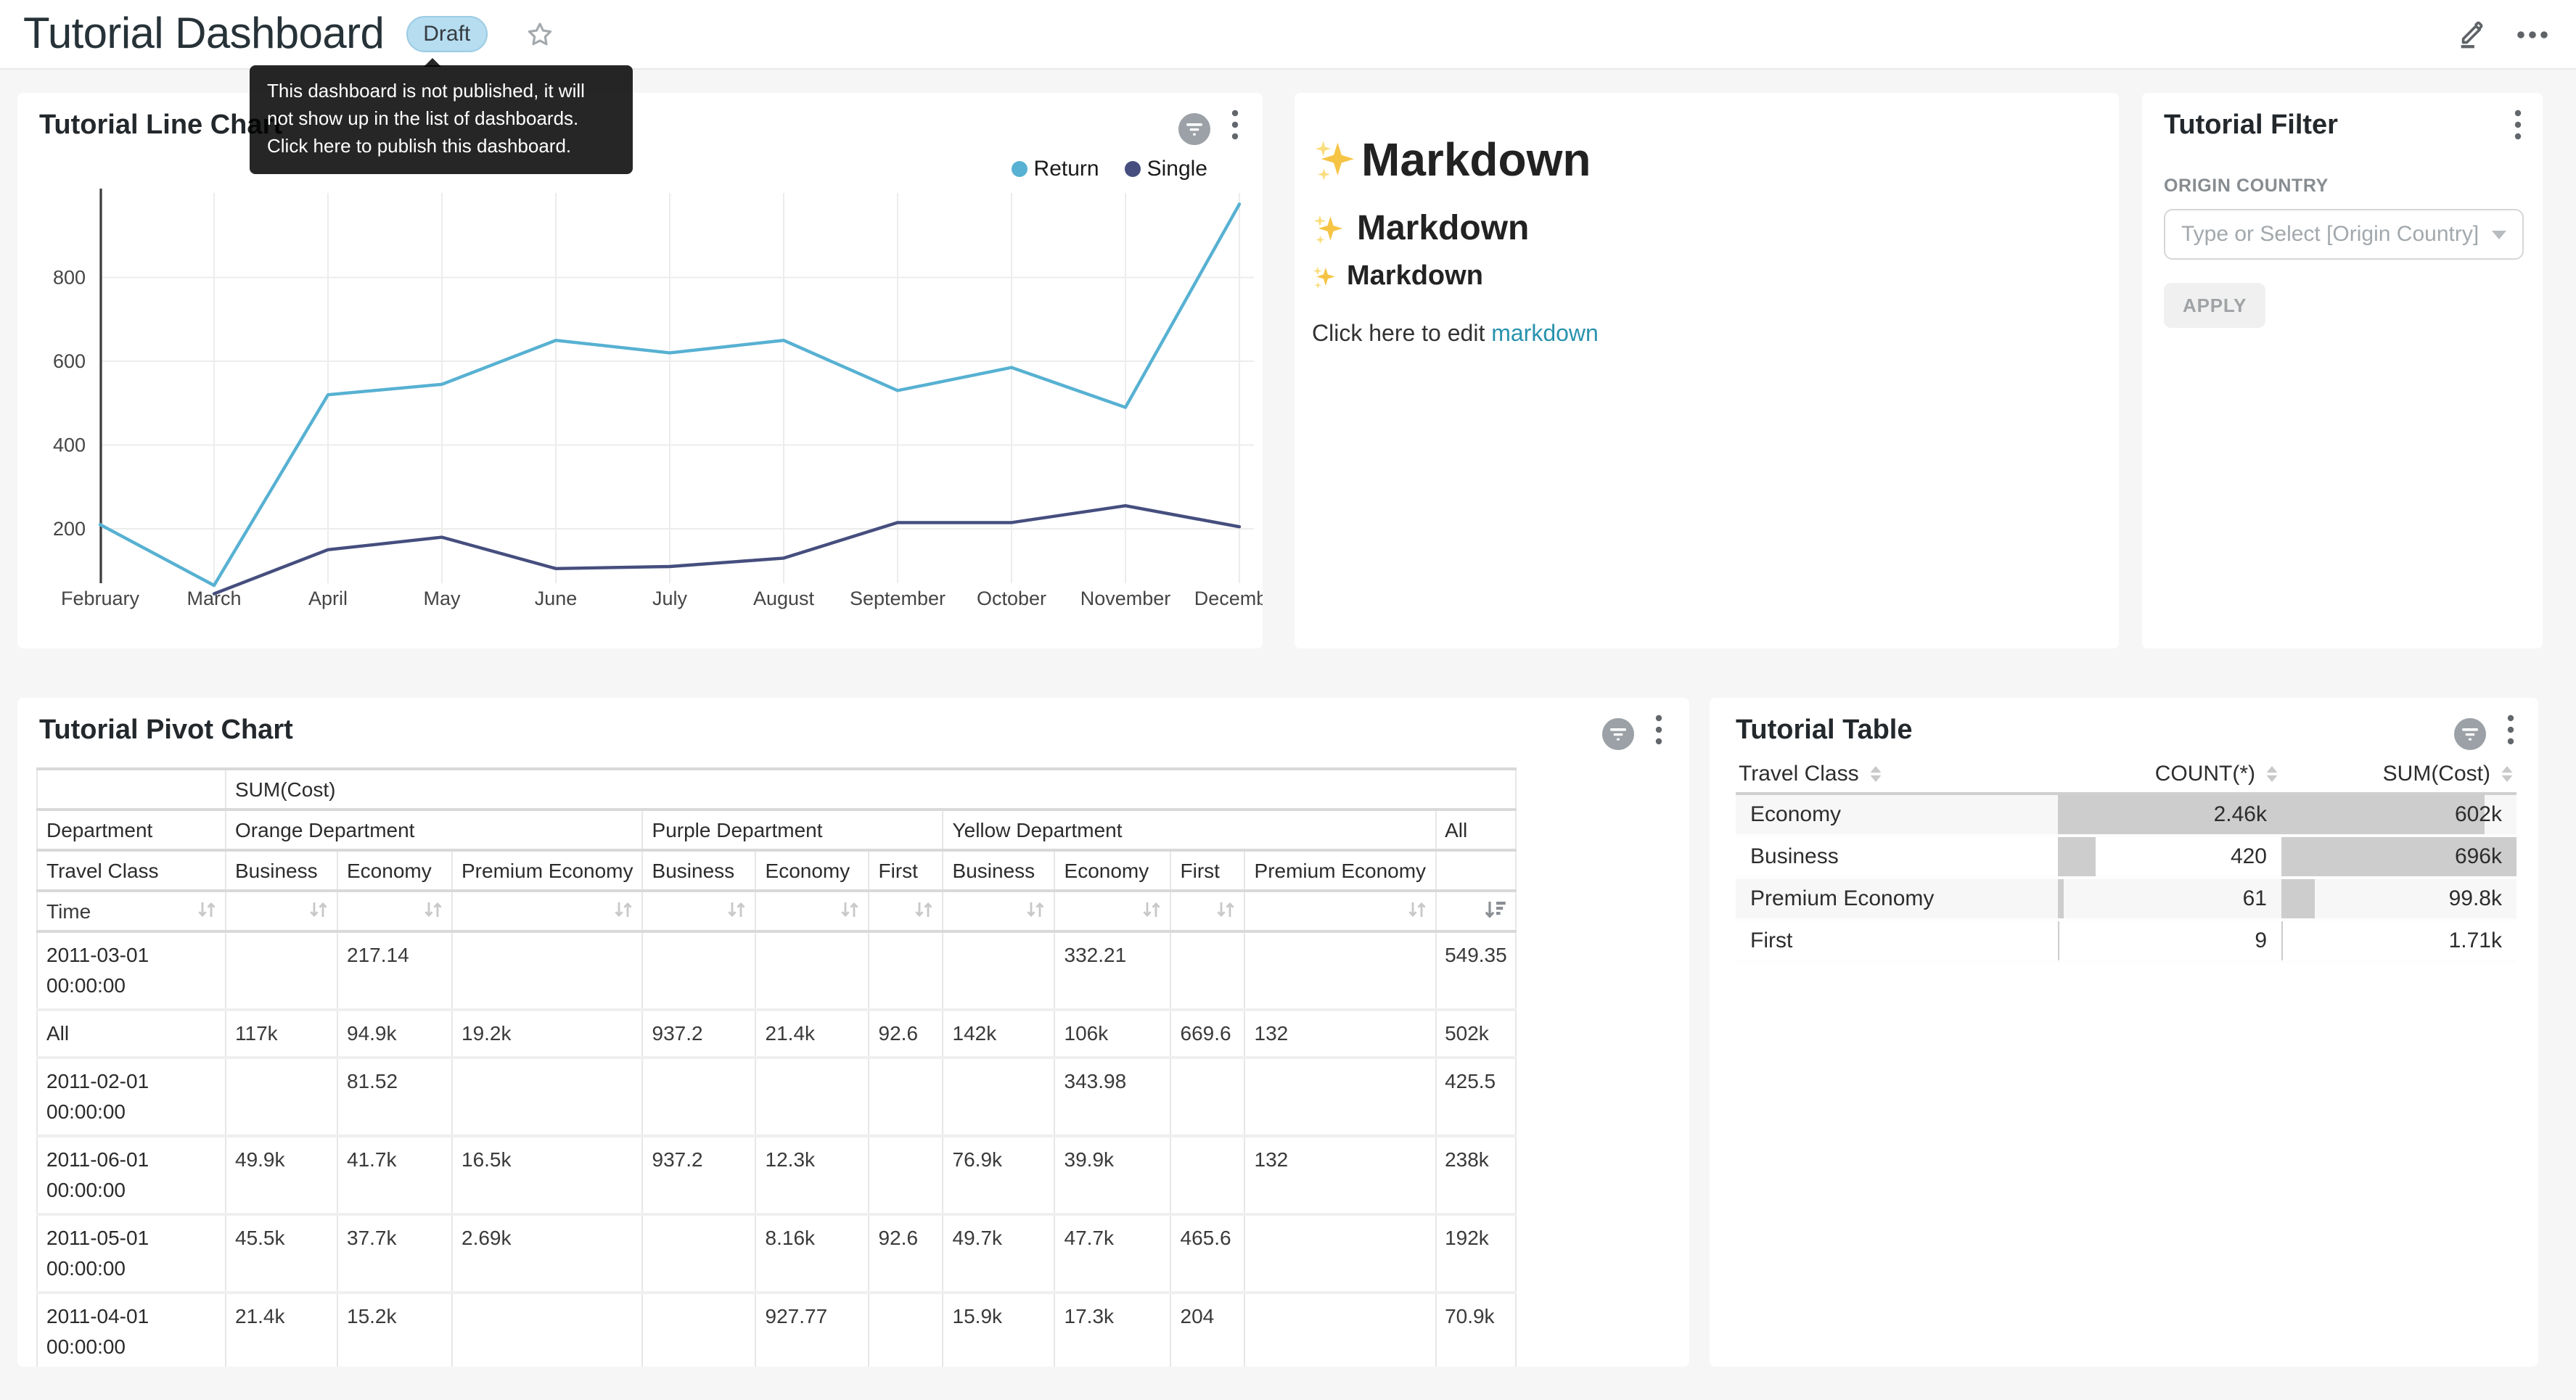 Image resolution: width=2576 pixels, height=1400 pixels. I want to click on table-cell-name: Premium Economy, so click(1897, 900).